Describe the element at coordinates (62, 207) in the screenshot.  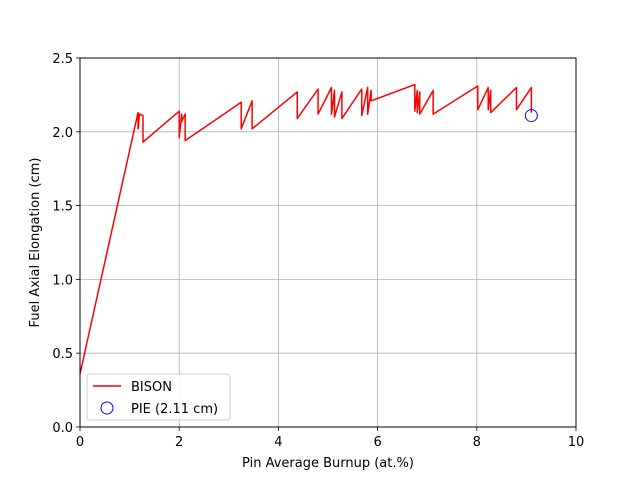
I see `y-tick-label: 1.5` at that location.